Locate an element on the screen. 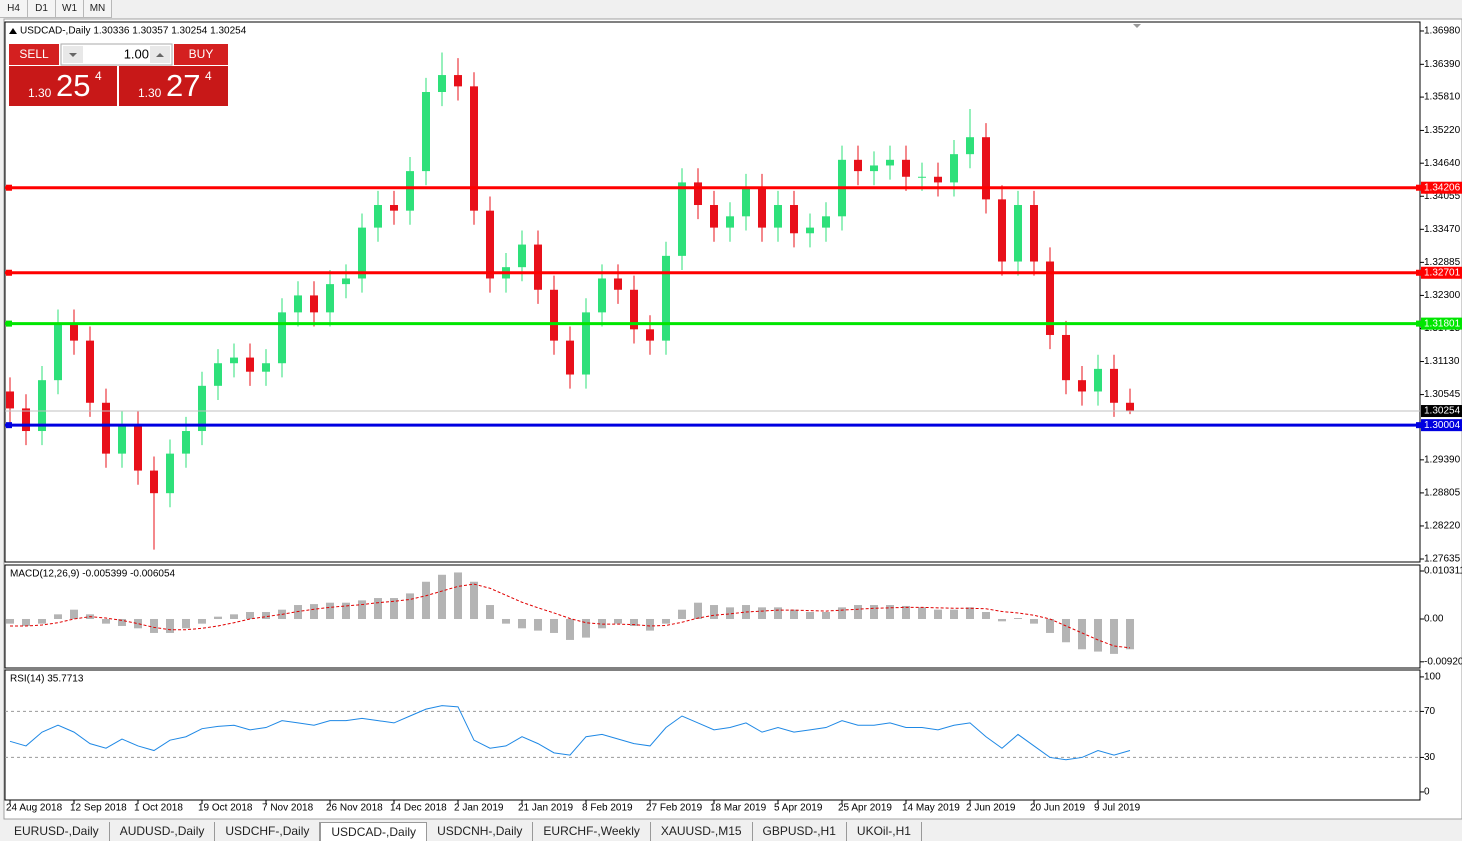  chart-tab: EURCHF-,Weekly is located at coordinates (592, 831).